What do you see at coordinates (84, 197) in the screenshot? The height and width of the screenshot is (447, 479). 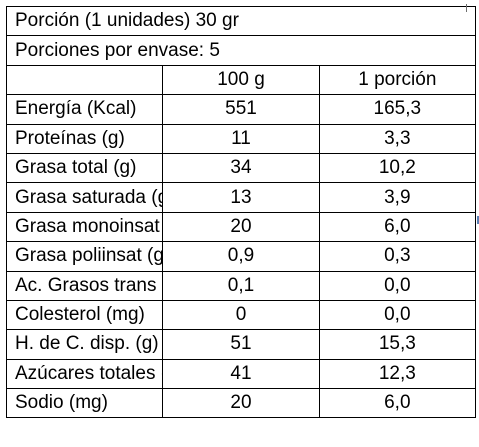 I see `nutrient-label: Grasa saturada (g)` at bounding box center [84, 197].